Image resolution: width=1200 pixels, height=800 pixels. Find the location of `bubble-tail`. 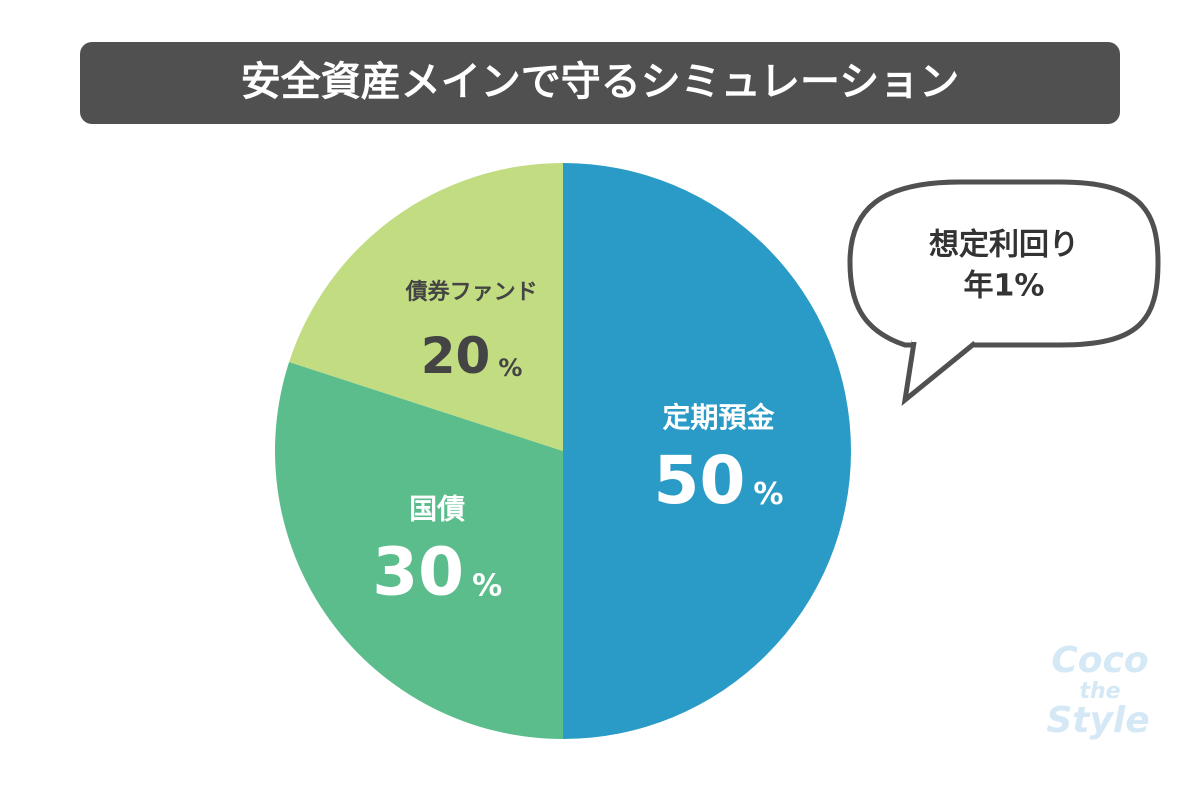

bubble-tail is located at coordinates (939, 371).